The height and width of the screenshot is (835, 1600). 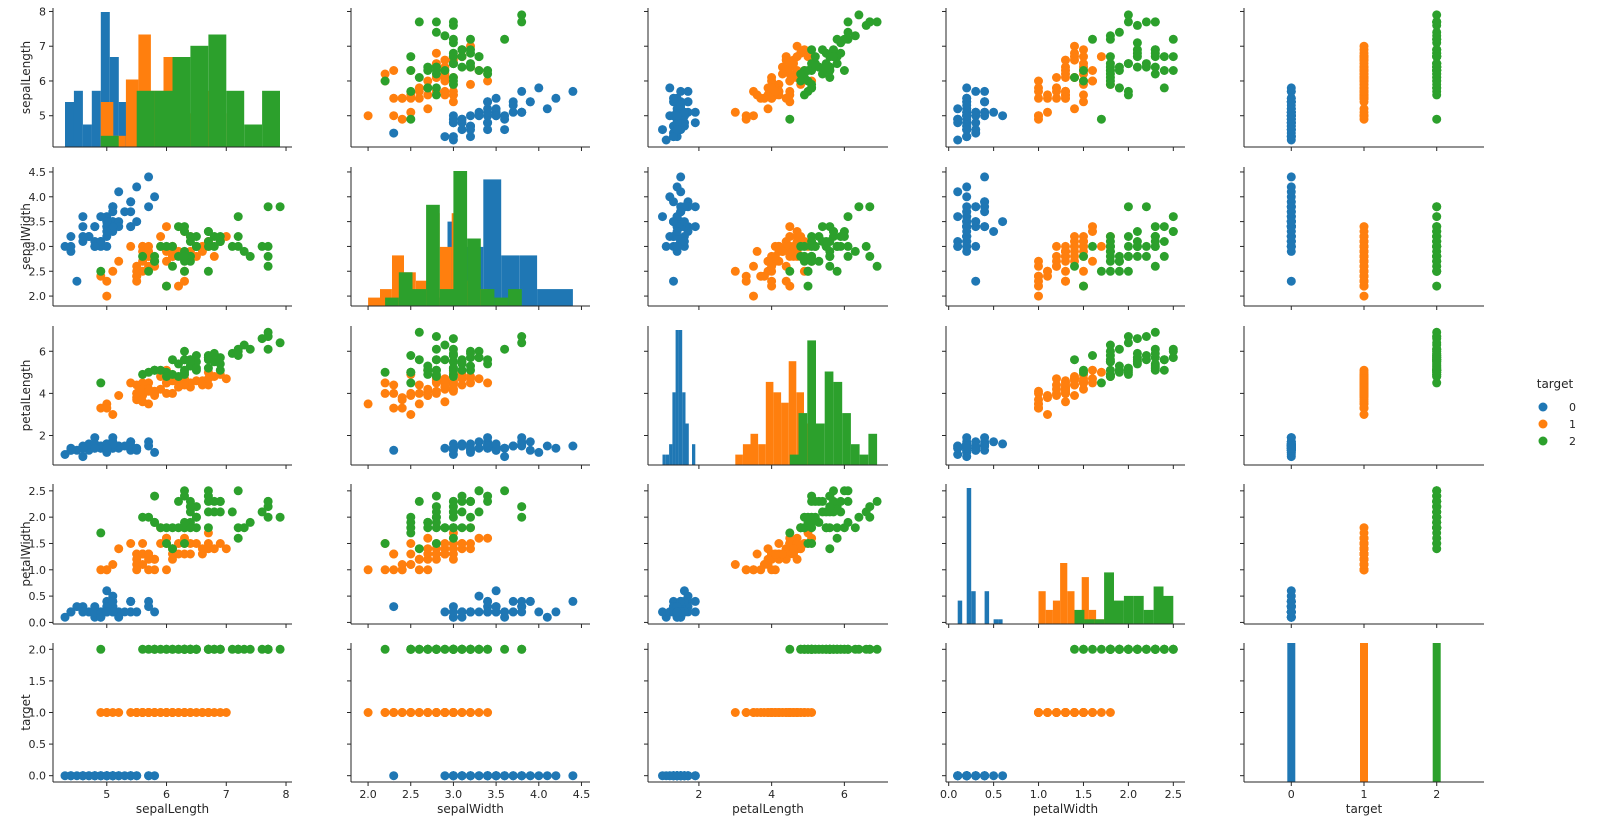 I want to click on x-tick-label: 7, so click(x=226, y=794).